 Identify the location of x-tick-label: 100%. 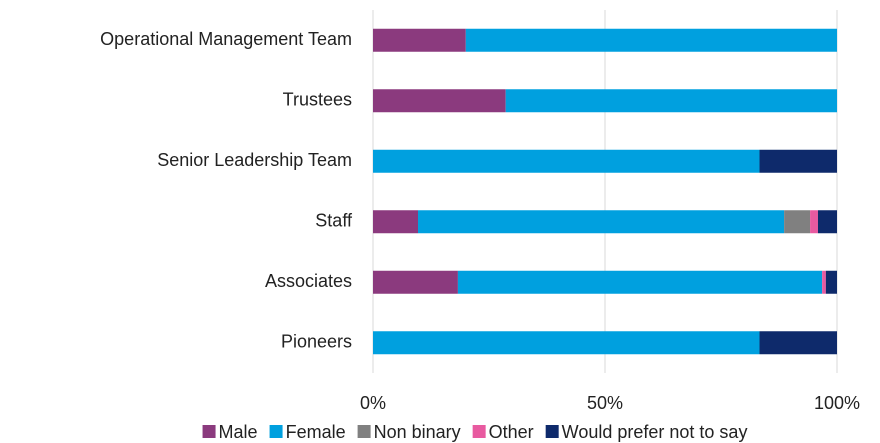
(837, 403).